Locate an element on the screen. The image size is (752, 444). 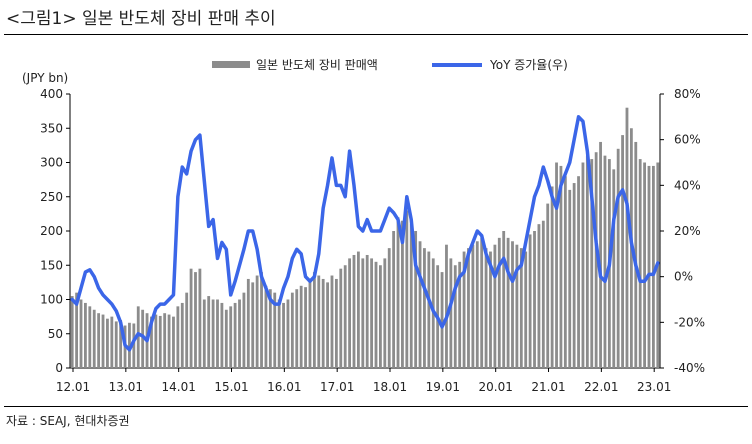
left-tick-label: 250 is located at coordinates (51, 197).